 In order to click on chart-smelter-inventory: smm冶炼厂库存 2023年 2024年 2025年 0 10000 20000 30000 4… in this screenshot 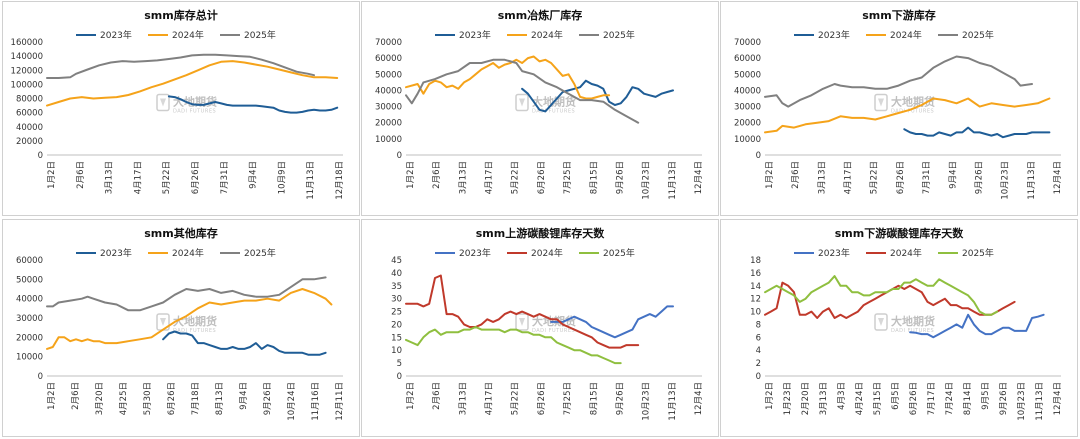, I will do `click(539, 104)`.